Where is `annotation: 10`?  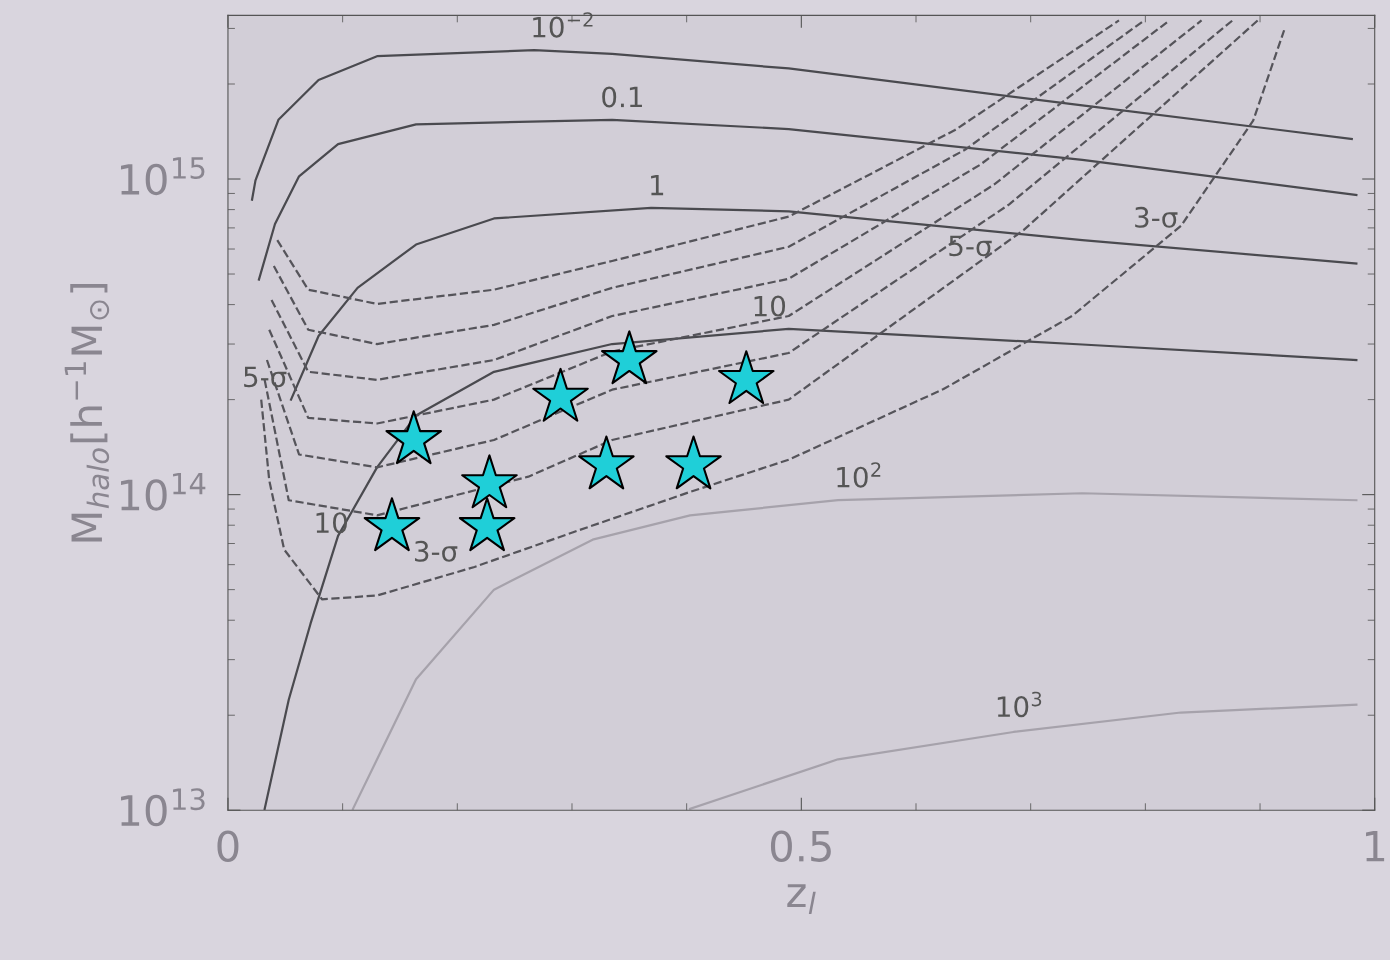 annotation: 10 is located at coordinates (770, 306).